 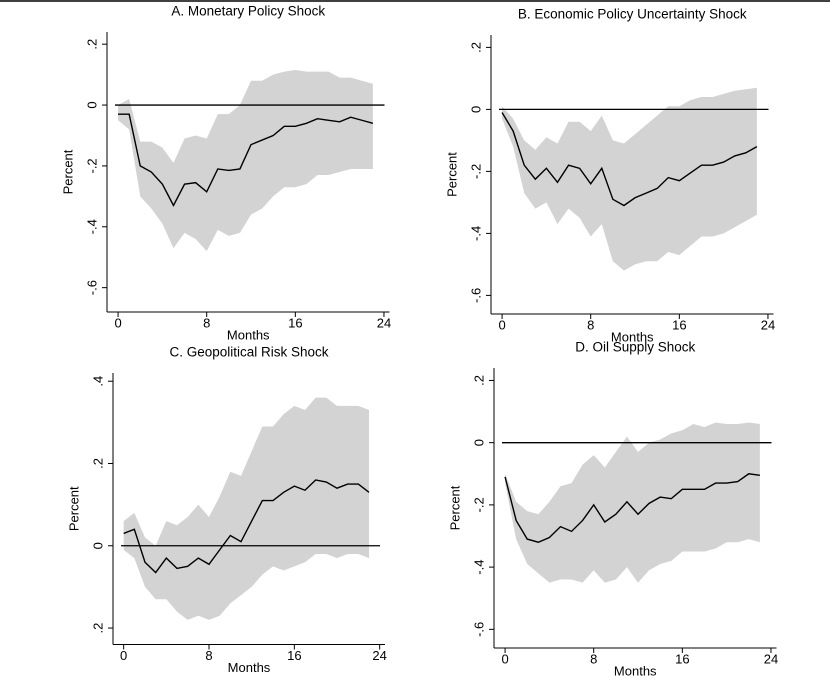 What do you see at coordinates (97, 381) in the screenshot?
I see `y-tick-label: .4` at bounding box center [97, 381].